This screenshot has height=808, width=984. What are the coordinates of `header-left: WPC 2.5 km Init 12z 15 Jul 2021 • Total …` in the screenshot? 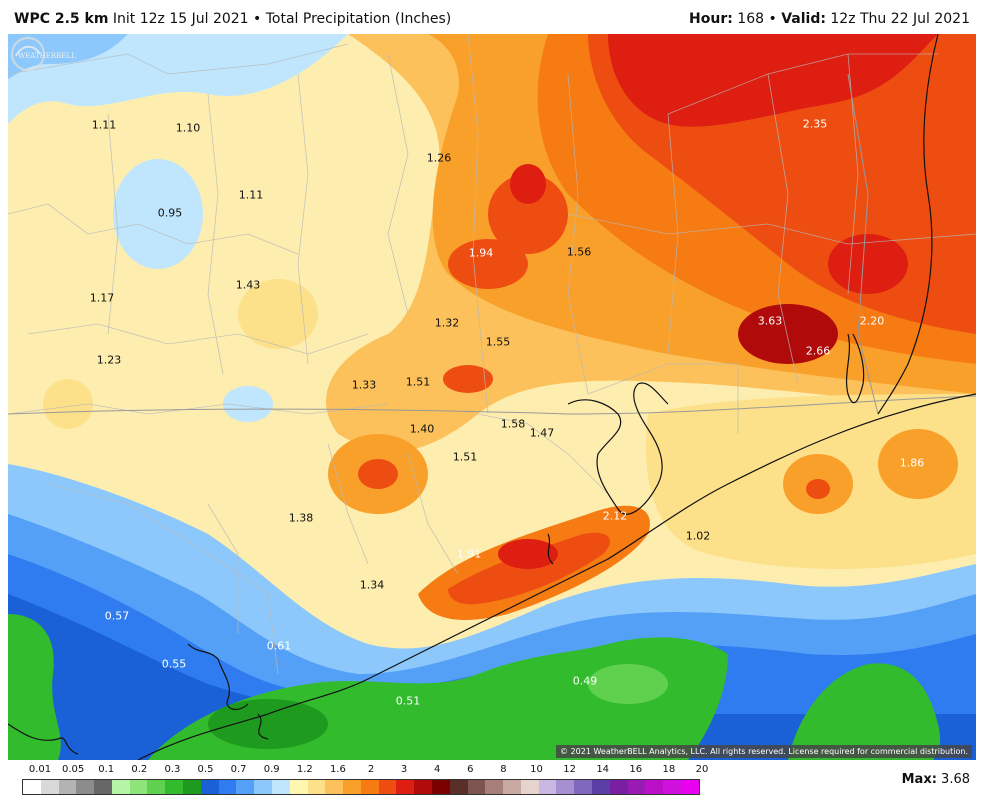 It's located at (232, 19).